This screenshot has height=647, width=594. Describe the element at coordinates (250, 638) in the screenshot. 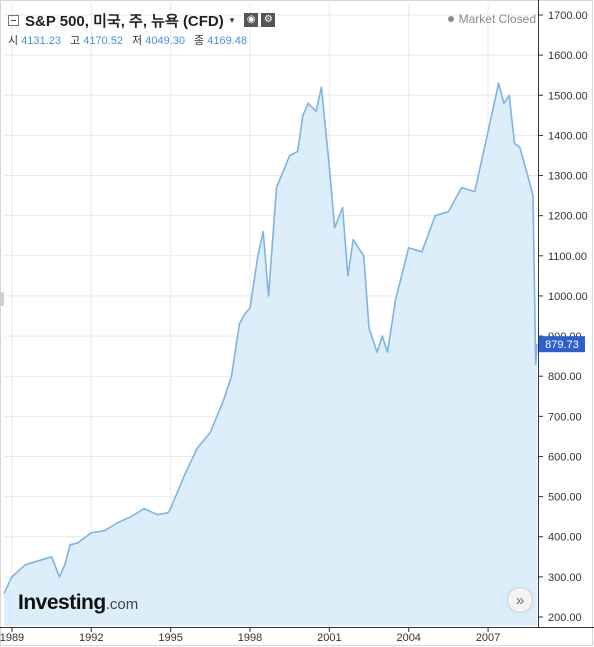

I see `x-tick-label-3: 1998` at that location.